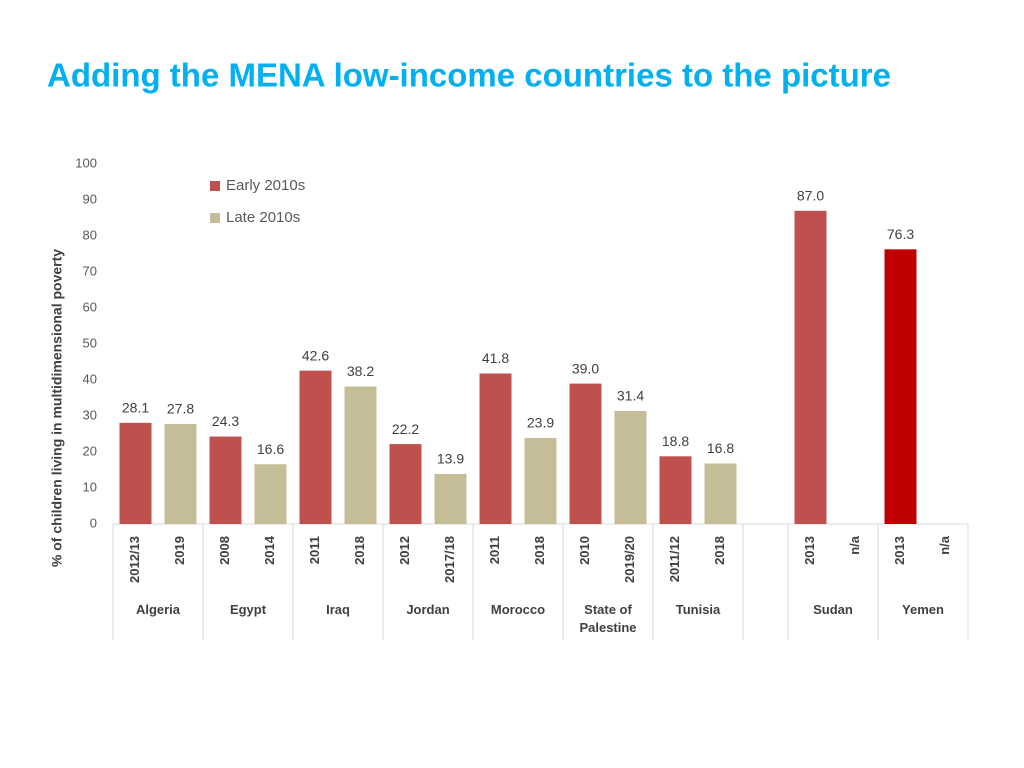 The height and width of the screenshot is (768, 1024). What do you see at coordinates (86, 162) in the screenshot?
I see `y-tick-label: 100` at bounding box center [86, 162].